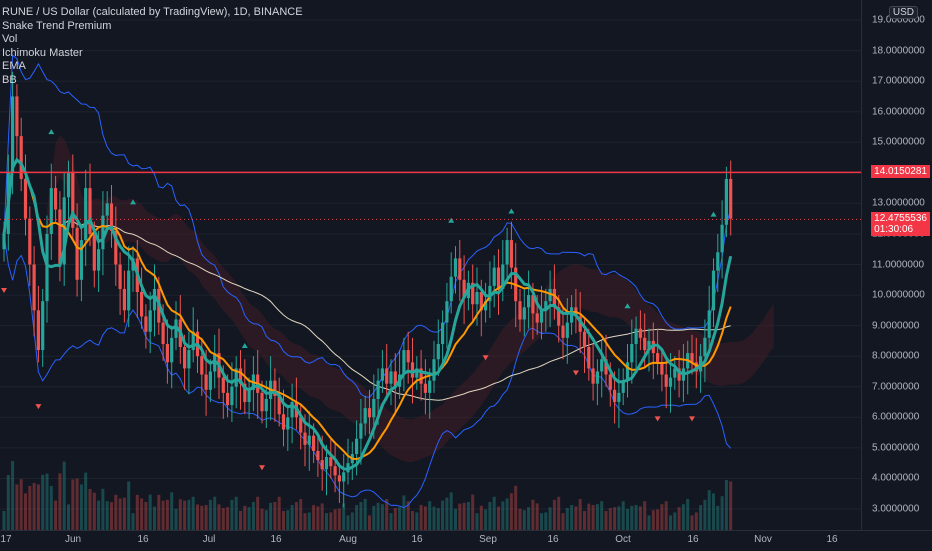 The image size is (932, 551). I want to click on price-axis-label: 16.0000000, so click(898, 112).